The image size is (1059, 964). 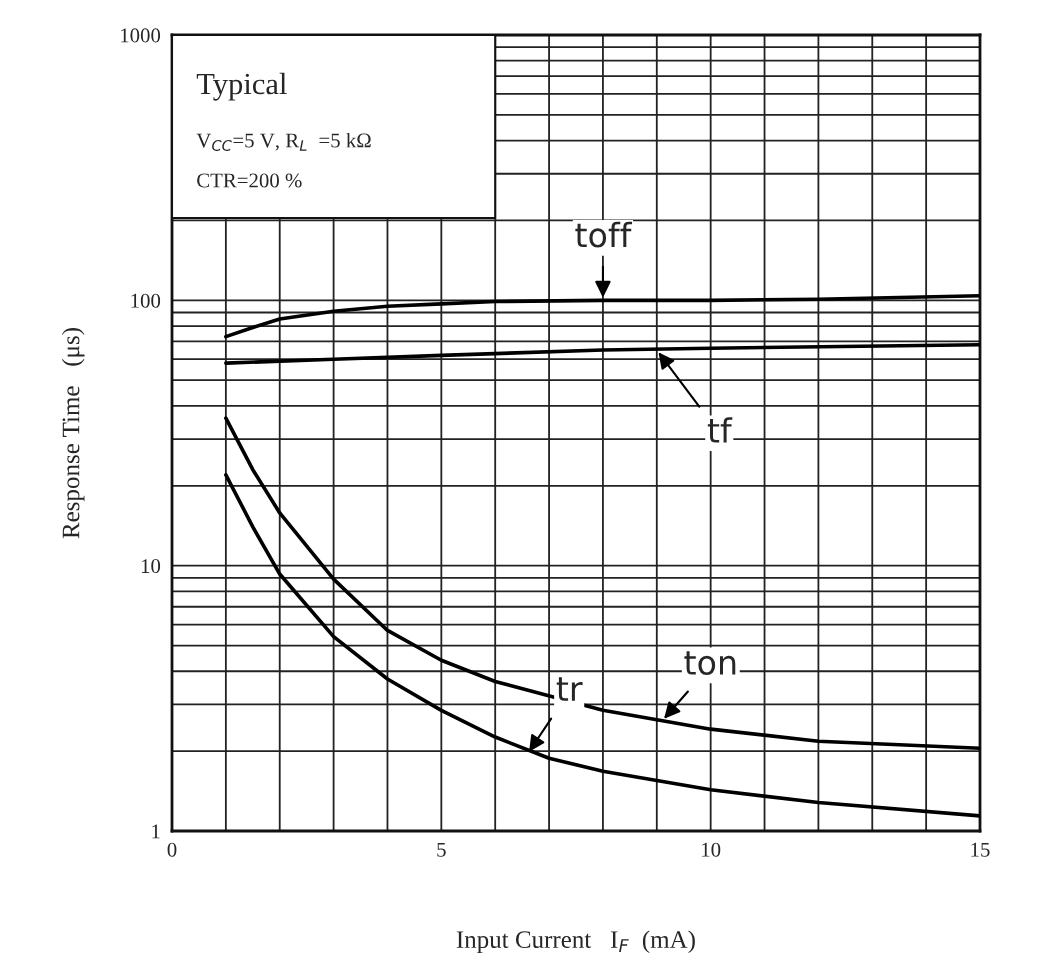 I want to click on x-tick-label: 5, so click(x=441, y=849).